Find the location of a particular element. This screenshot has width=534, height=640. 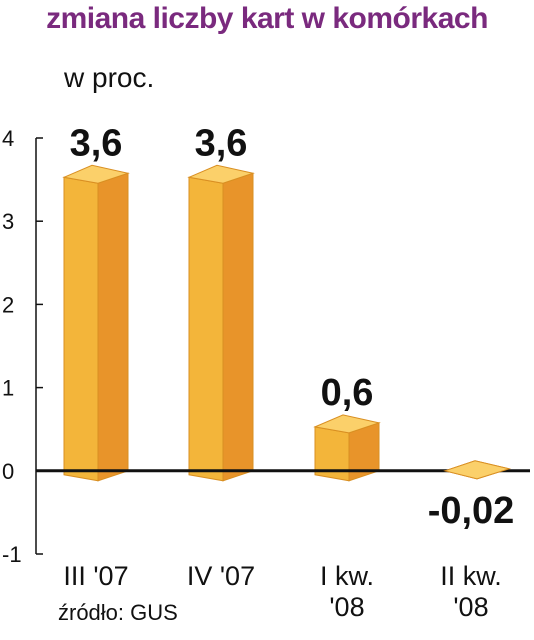

y-axis-unit-label: w proc. is located at coordinates (109, 77).